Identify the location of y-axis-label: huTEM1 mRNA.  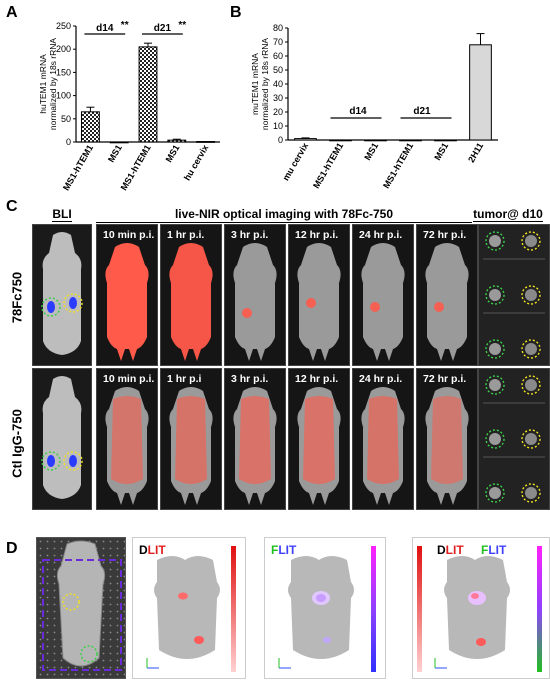
(43, 84).